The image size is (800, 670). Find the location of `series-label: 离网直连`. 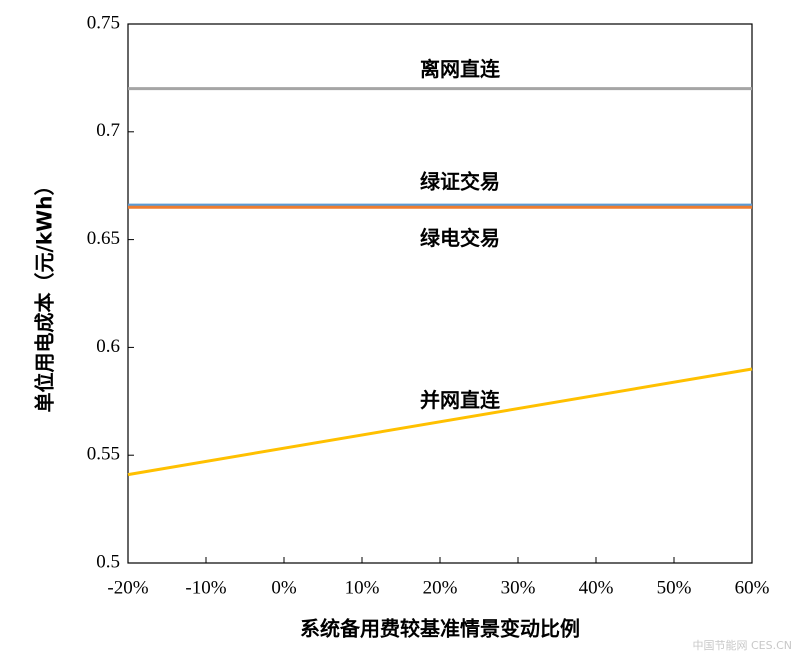

series-label: 离网直连 is located at coordinates (460, 69).